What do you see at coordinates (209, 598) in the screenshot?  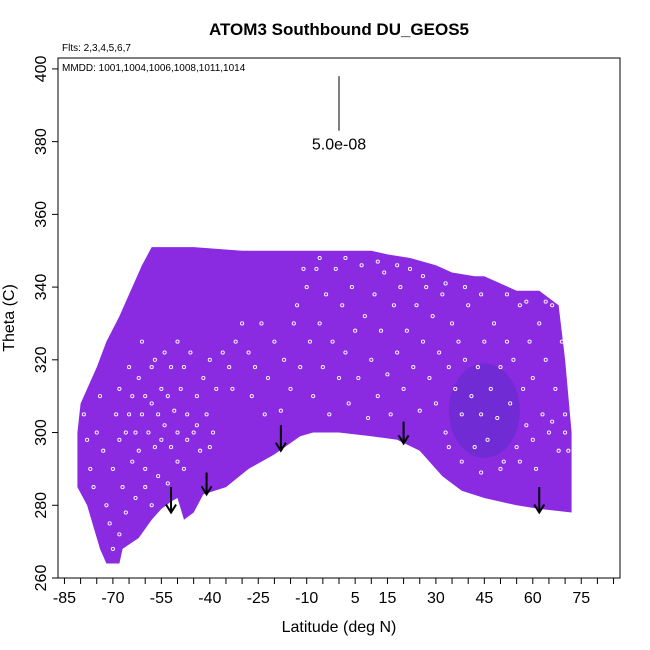 I see `x-tick-label: -40` at bounding box center [209, 598].